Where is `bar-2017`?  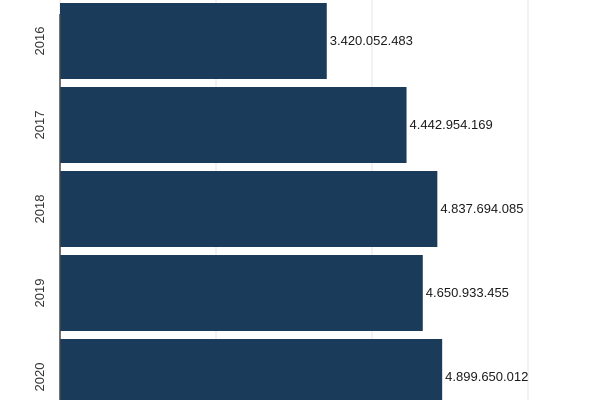 bar-2017 is located at coordinates (233, 125).